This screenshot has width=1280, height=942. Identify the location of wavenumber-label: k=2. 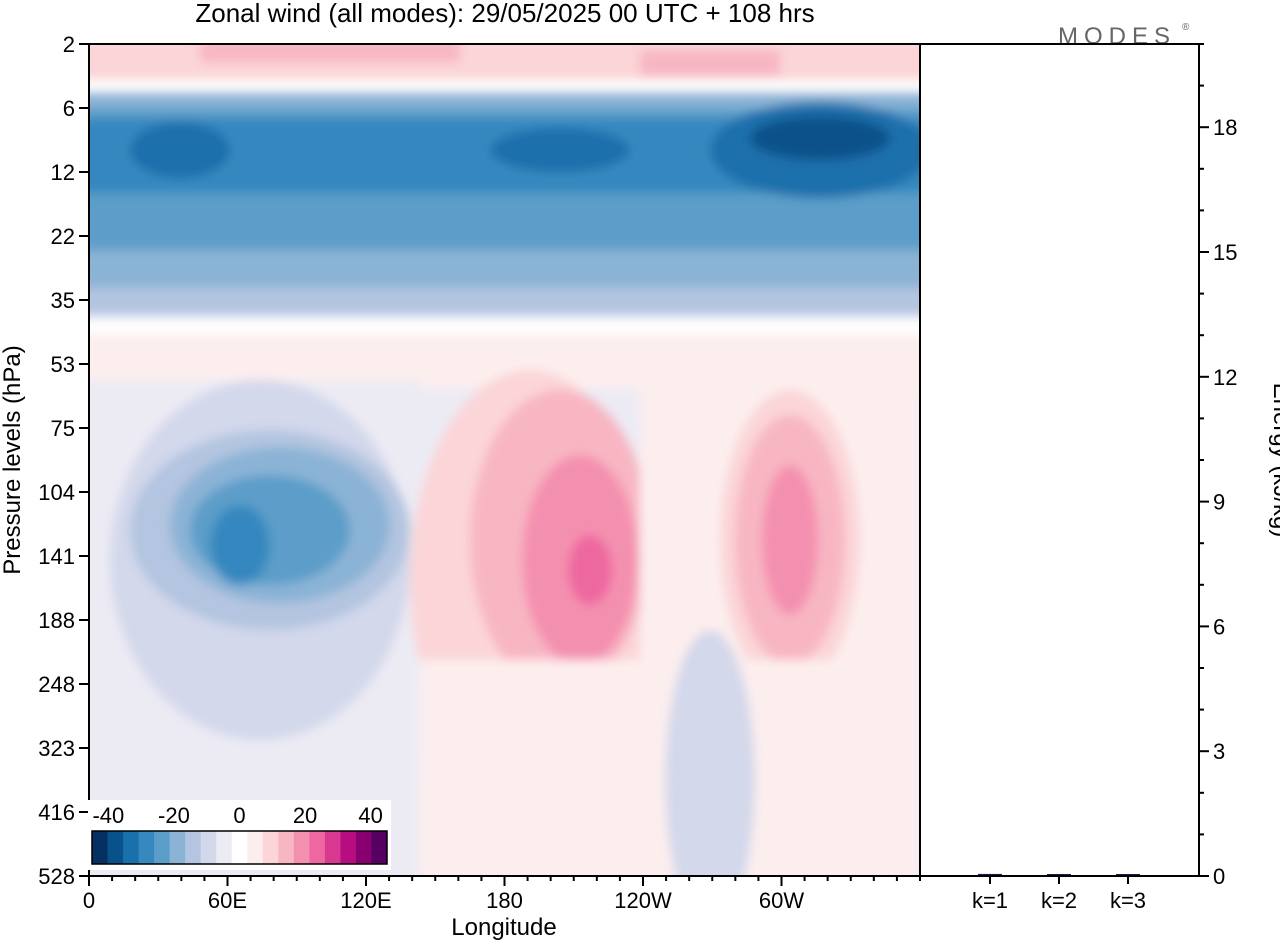
(1059, 900).